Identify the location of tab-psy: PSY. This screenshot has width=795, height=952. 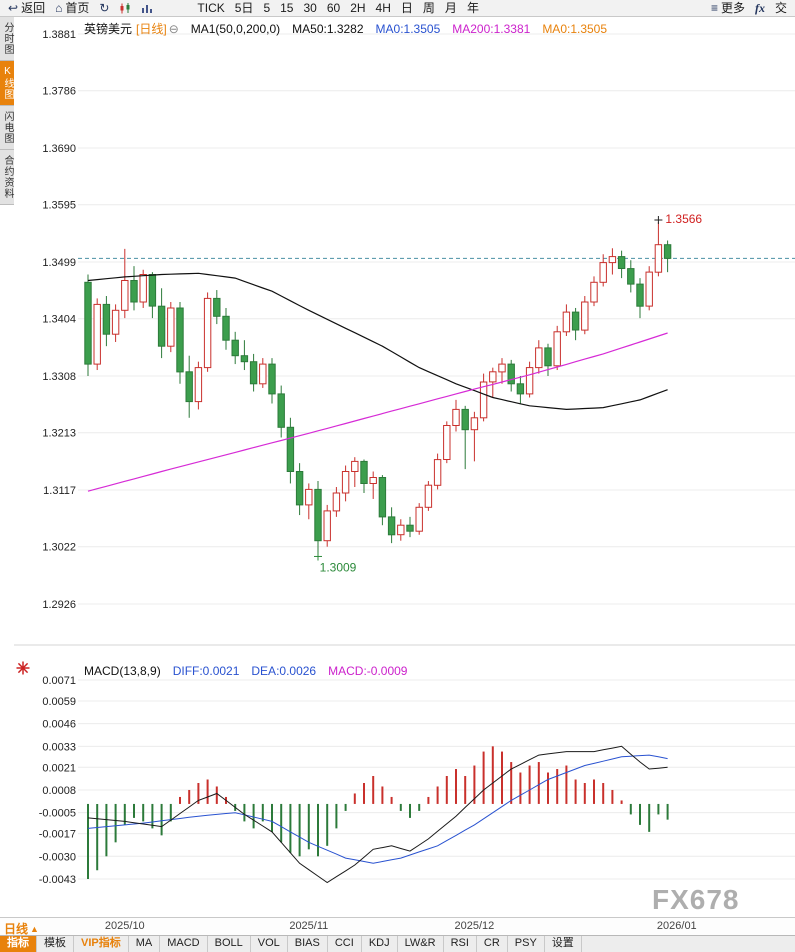
(526, 944).